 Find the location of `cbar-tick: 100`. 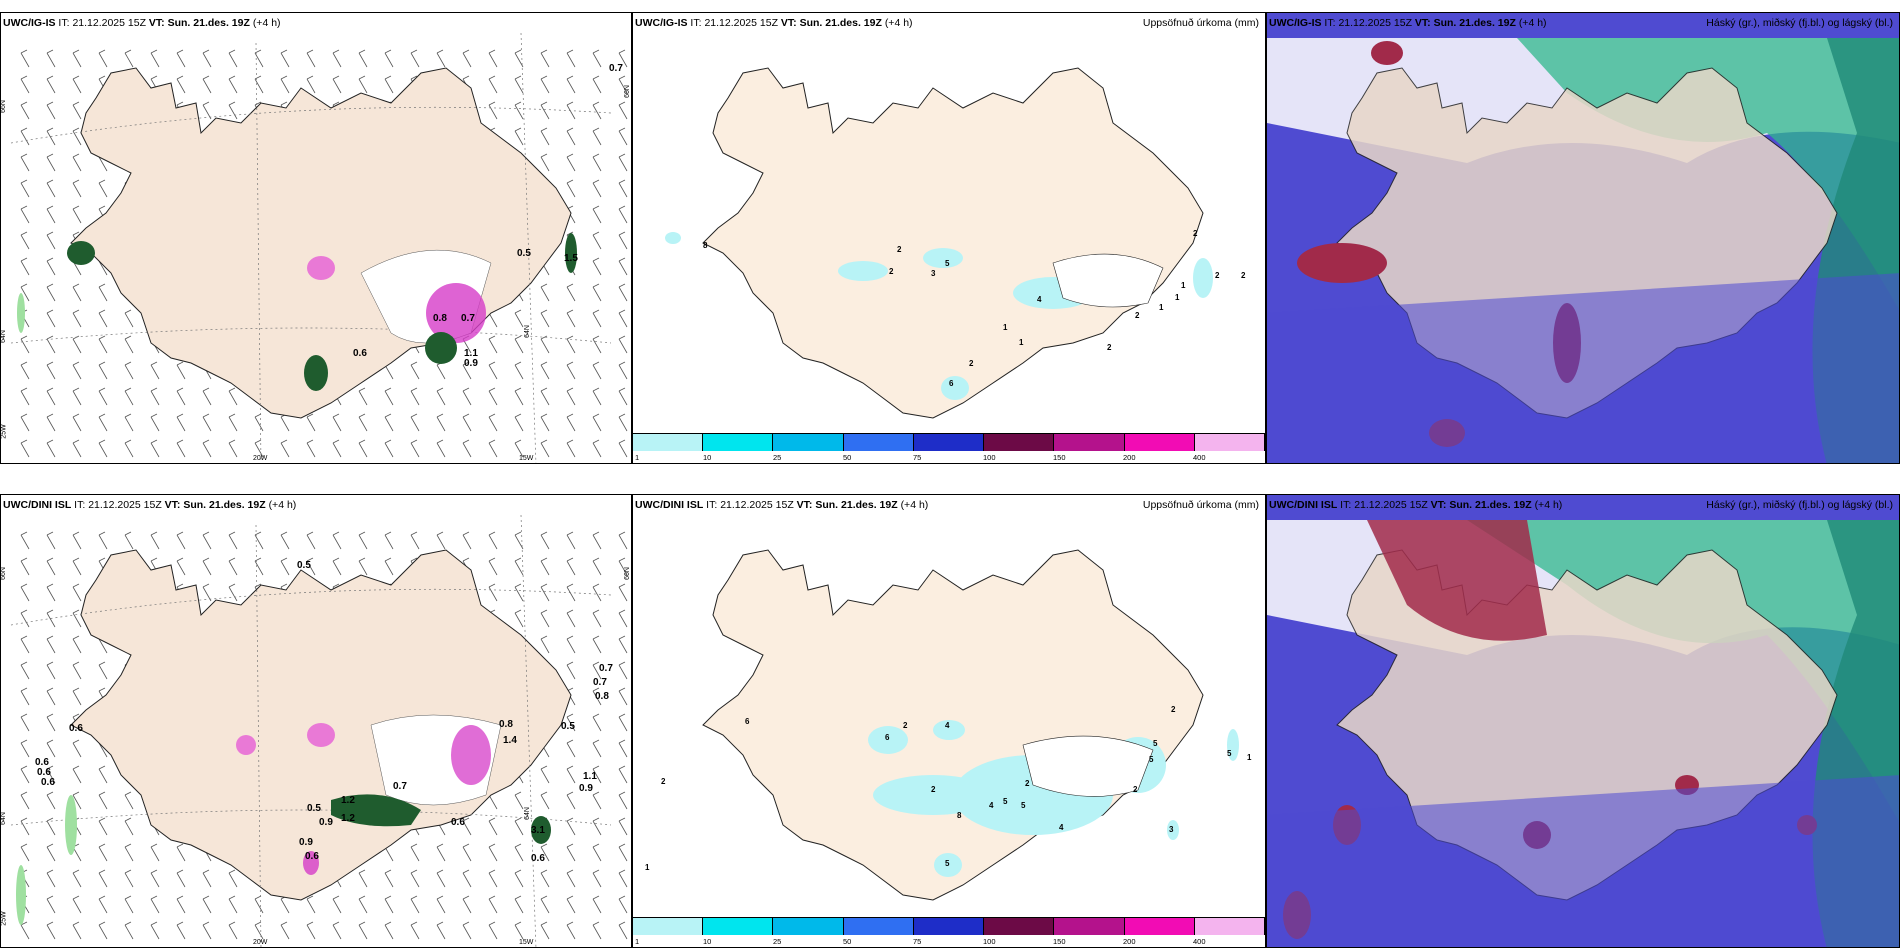

cbar-tick: 100 is located at coordinates (989, 941).